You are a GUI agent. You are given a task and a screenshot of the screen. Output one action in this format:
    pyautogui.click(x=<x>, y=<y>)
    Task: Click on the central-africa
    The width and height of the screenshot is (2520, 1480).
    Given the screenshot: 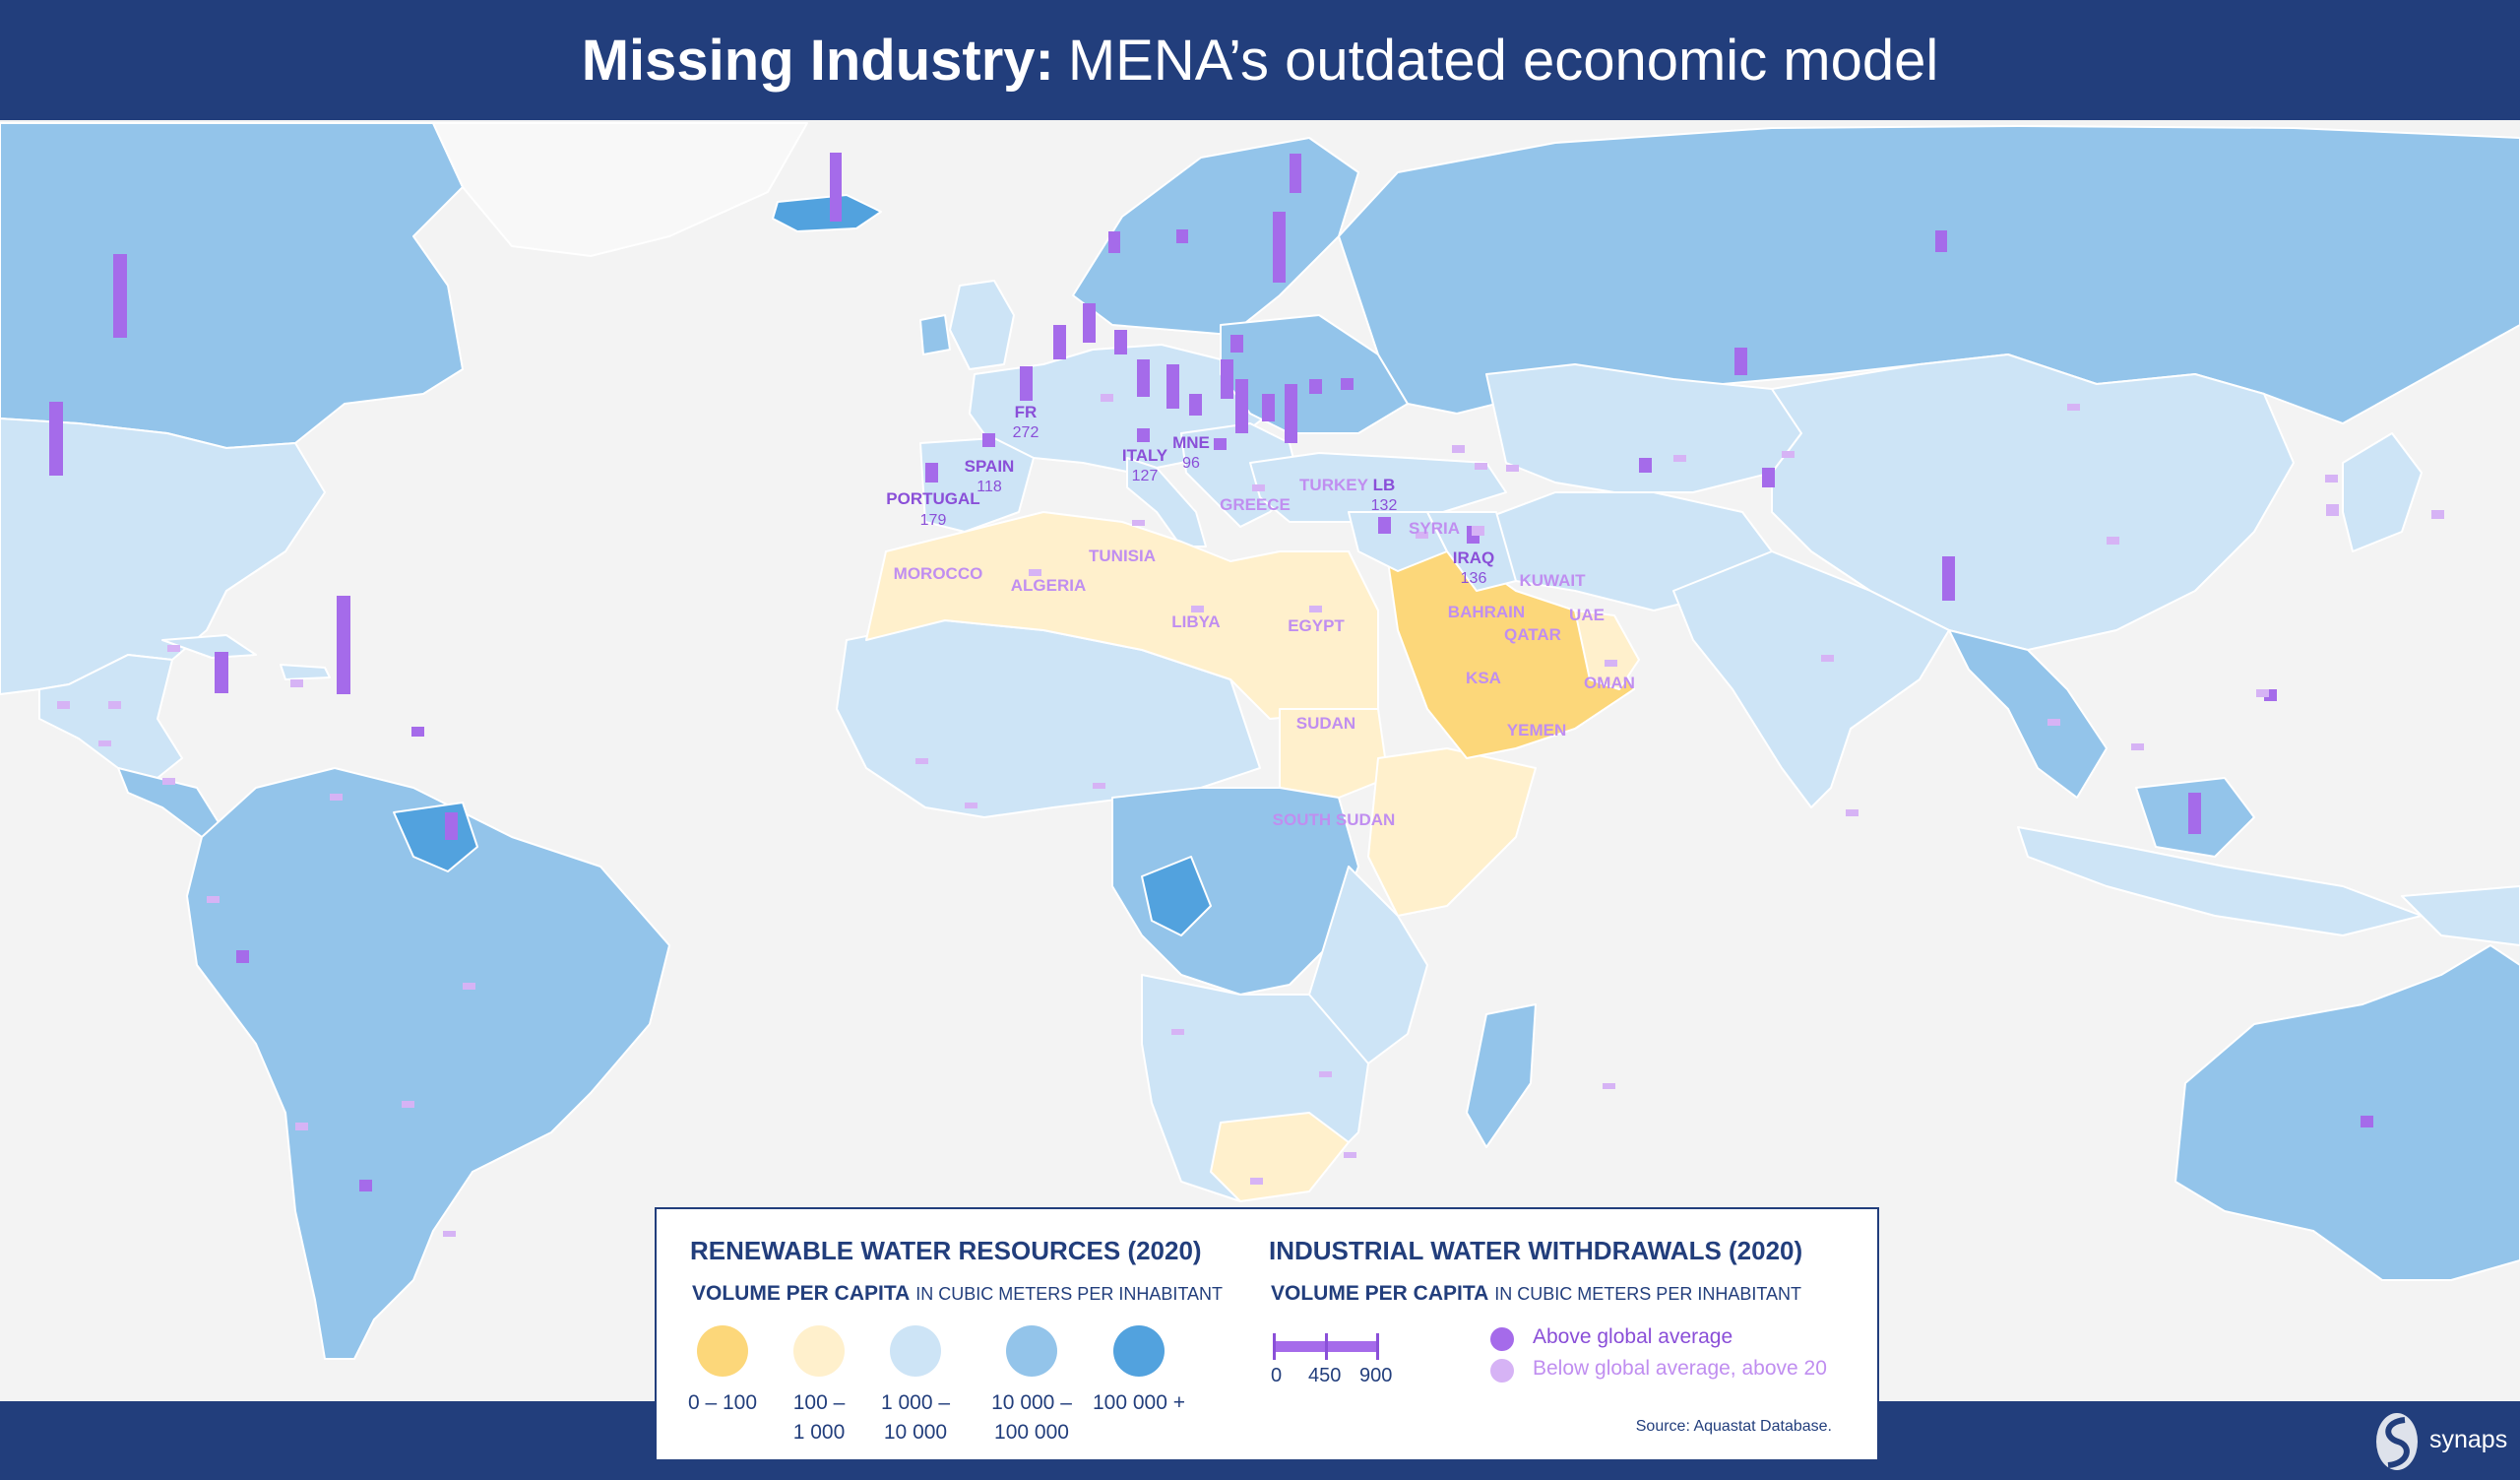 What is the action you would take?
    pyautogui.click(x=1235, y=891)
    